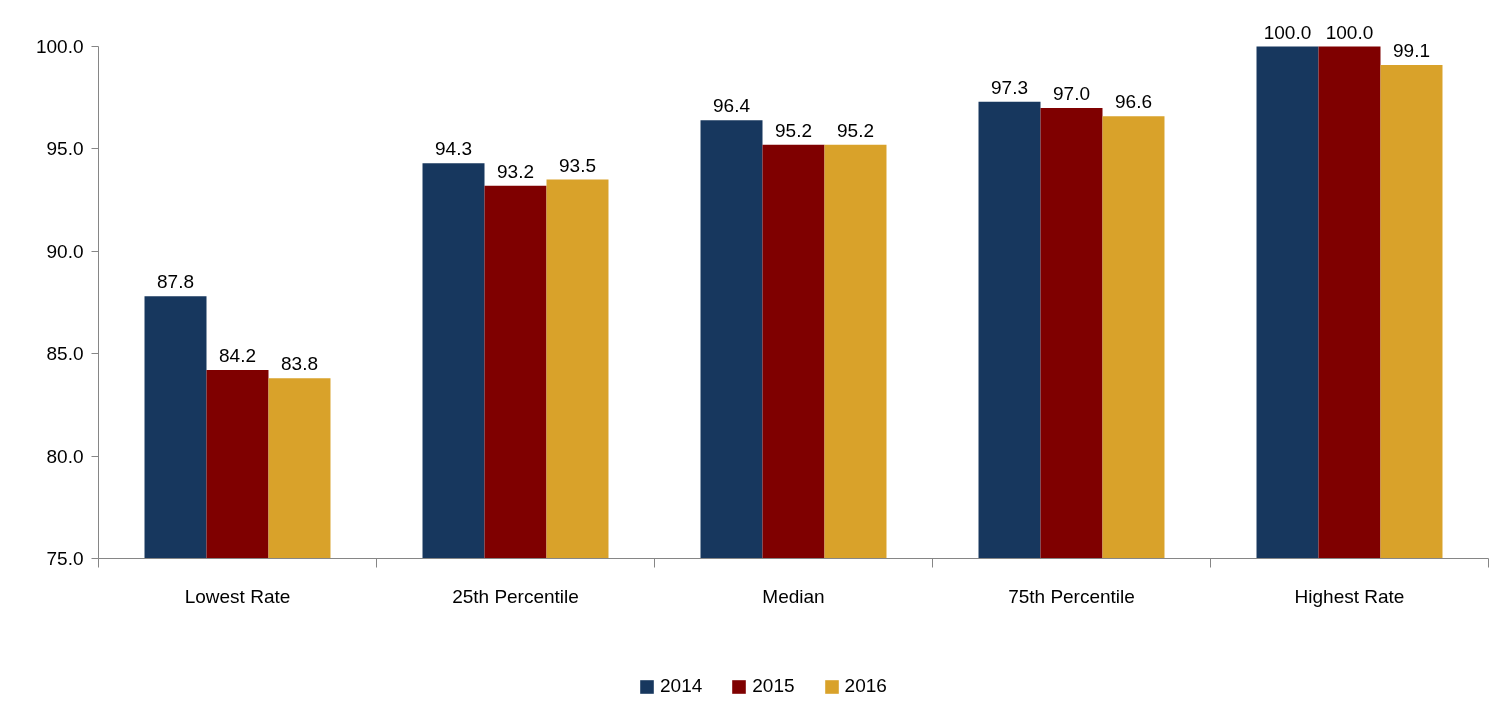 This screenshot has height=708, width=1491. What do you see at coordinates (65, 354) in the screenshot?
I see `y-tick-label: 85.0` at bounding box center [65, 354].